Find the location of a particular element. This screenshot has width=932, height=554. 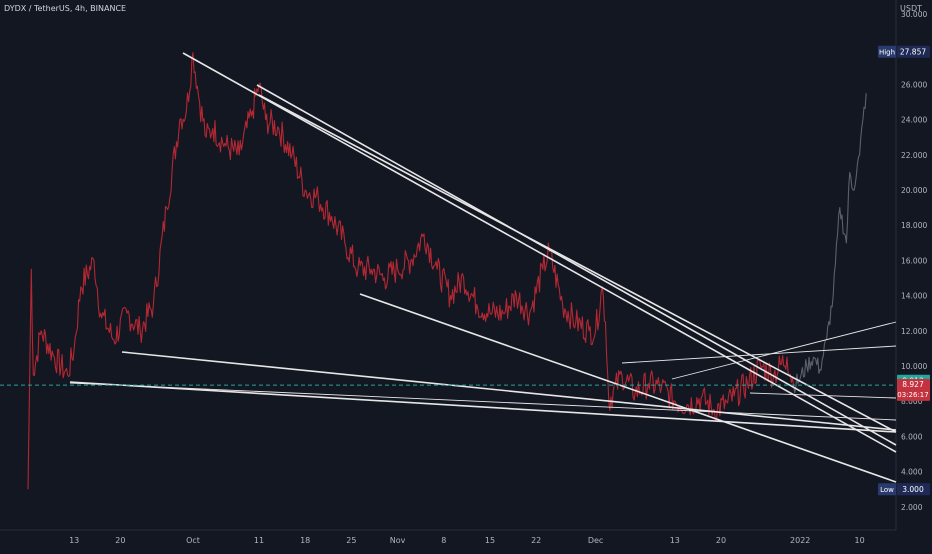

x-tick-label: Dec is located at coordinates (595, 540).